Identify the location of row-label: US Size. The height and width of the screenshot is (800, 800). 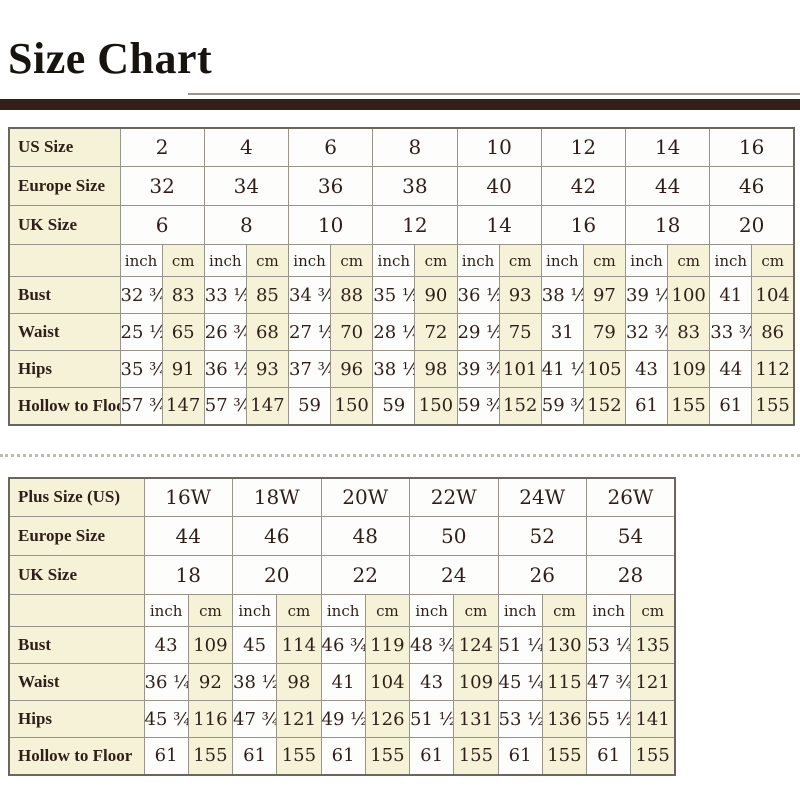
(64, 147).